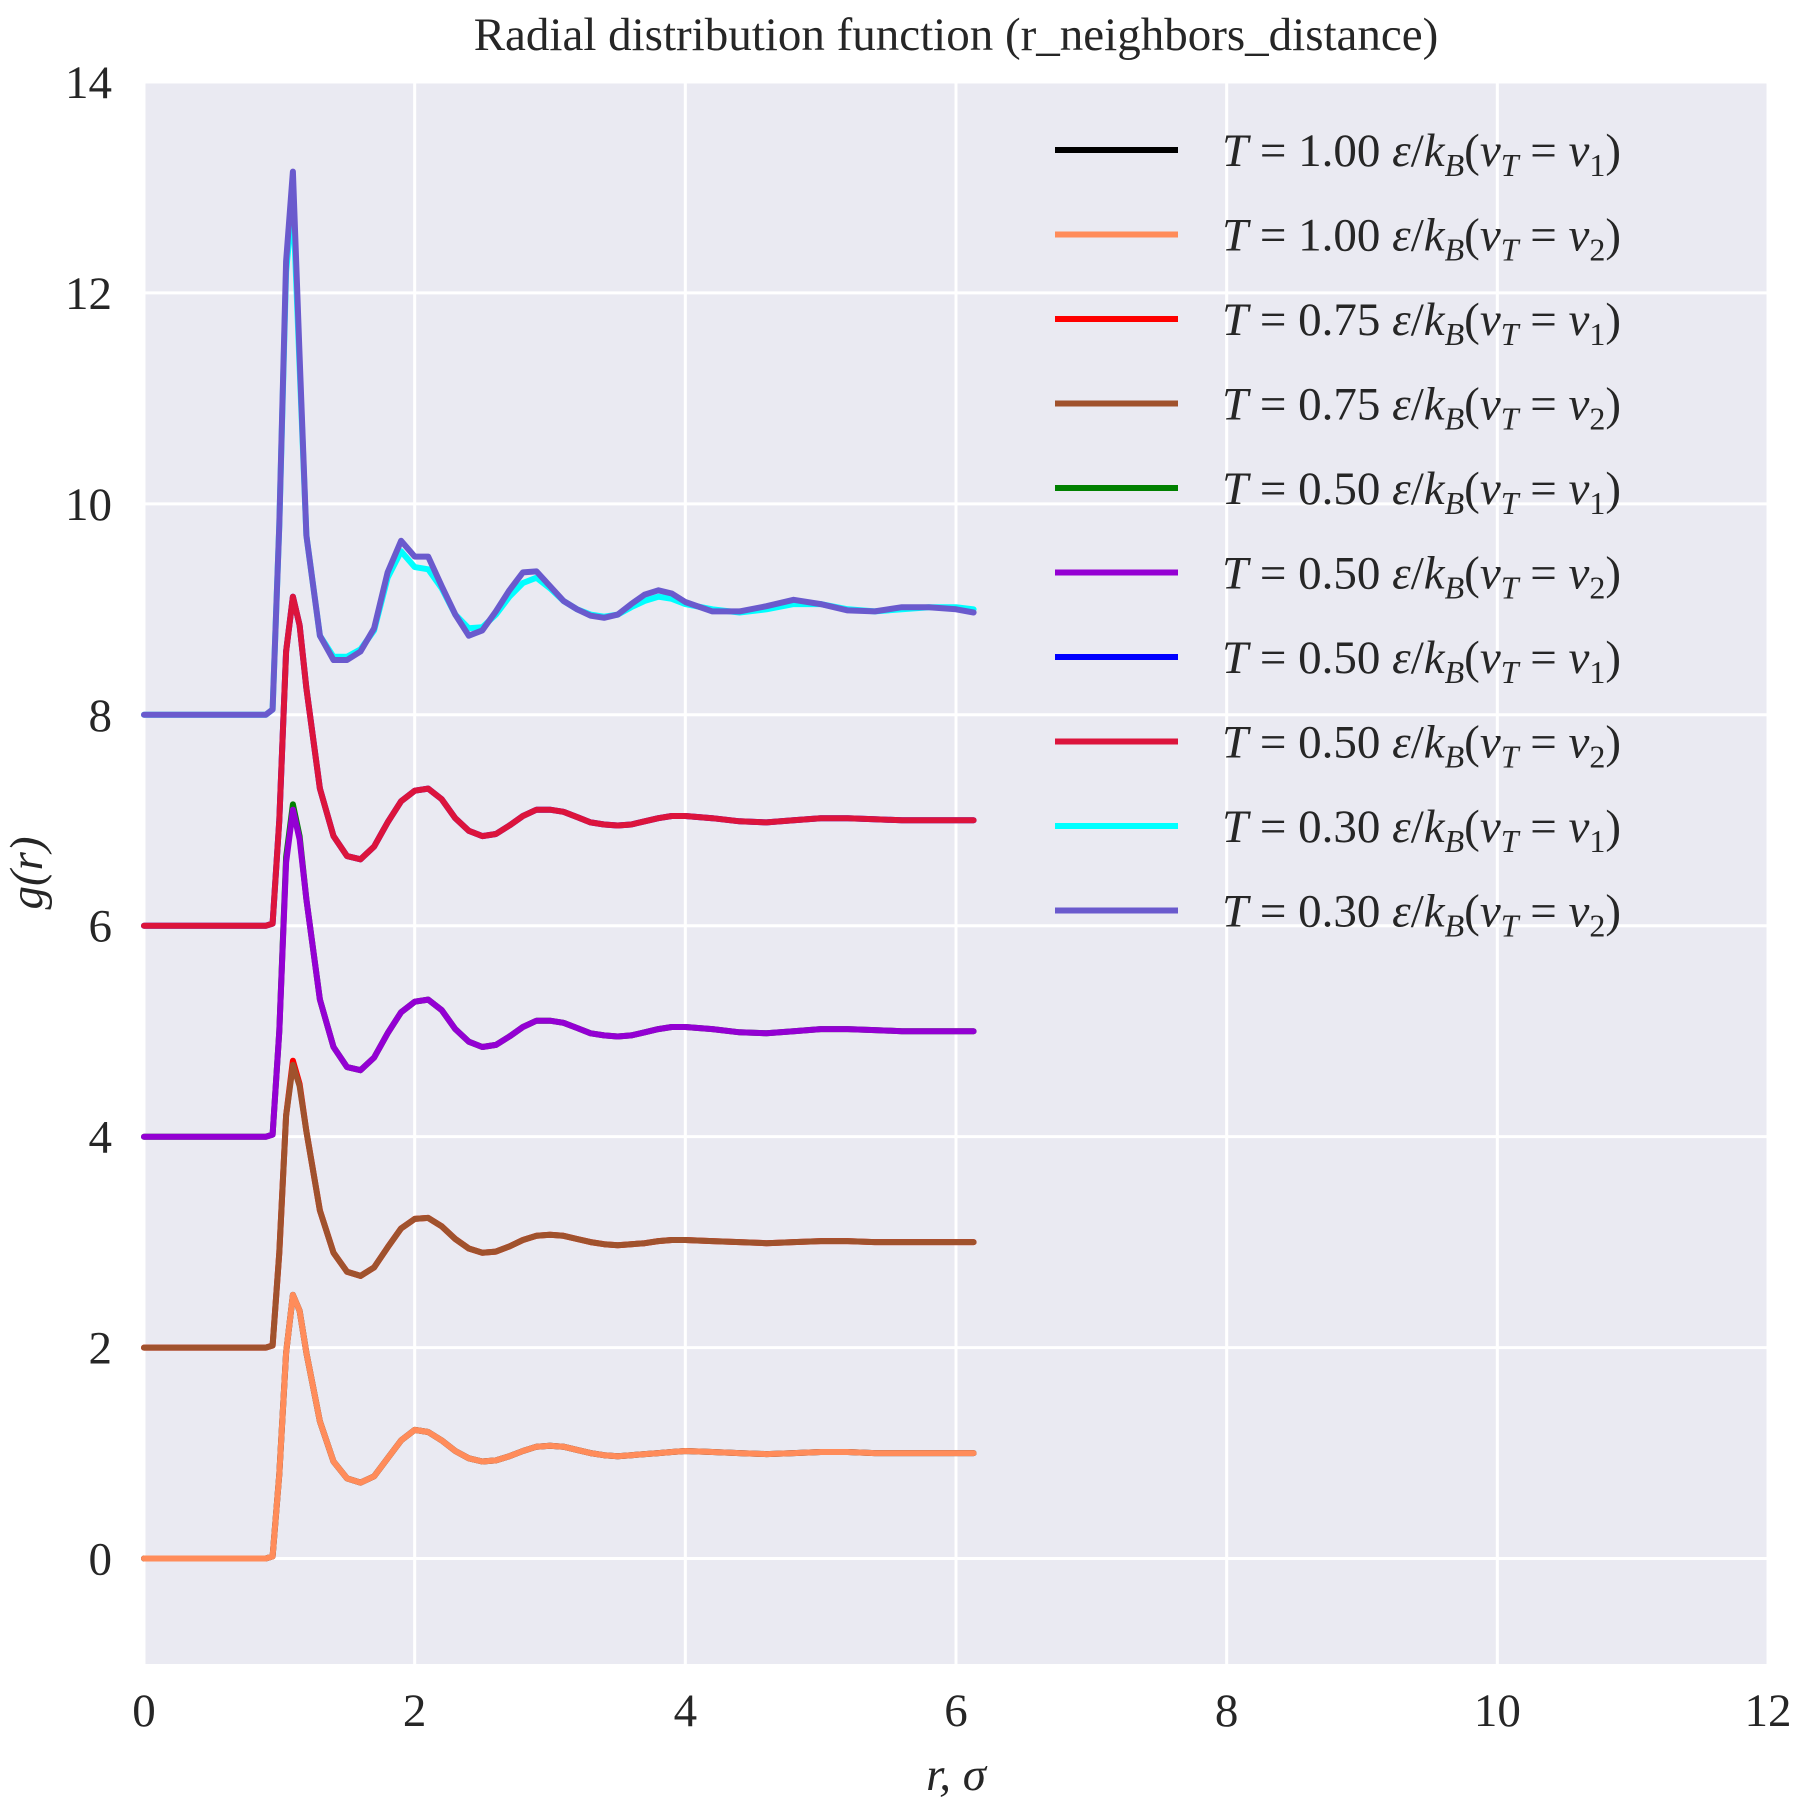  Describe the element at coordinates (1421, 239) in the screenshot. I see `legend-label: T = 1.00 ε/kB(vT = v2)` at that location.